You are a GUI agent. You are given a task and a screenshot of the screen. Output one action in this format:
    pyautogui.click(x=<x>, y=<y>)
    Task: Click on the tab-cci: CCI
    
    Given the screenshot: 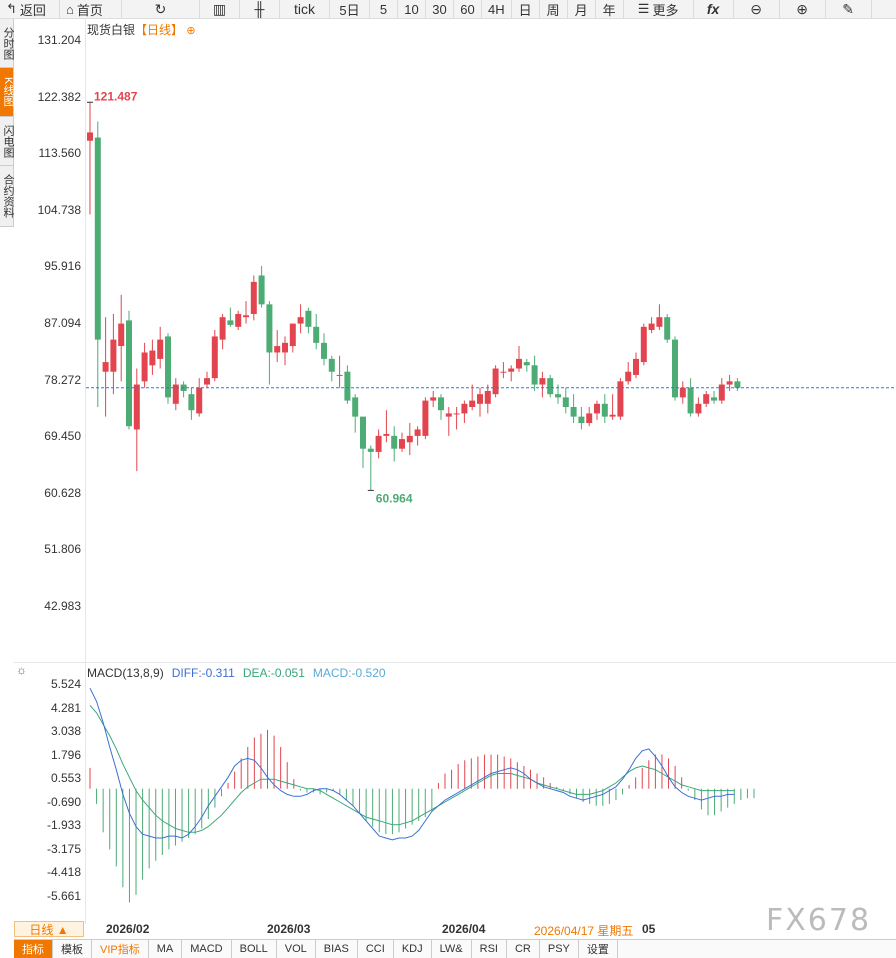 What is the action you would take?
    pyautogui.click(x=376, y=949)
    